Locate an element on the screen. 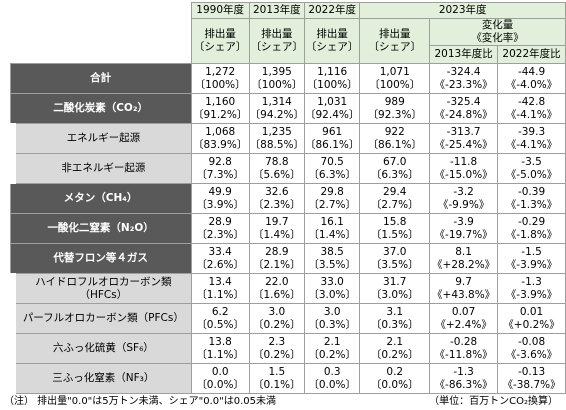 Image resolution: width=566 pixels, height=410 pixels. year-header: 2013年度 is located at coordinates (277, 10).